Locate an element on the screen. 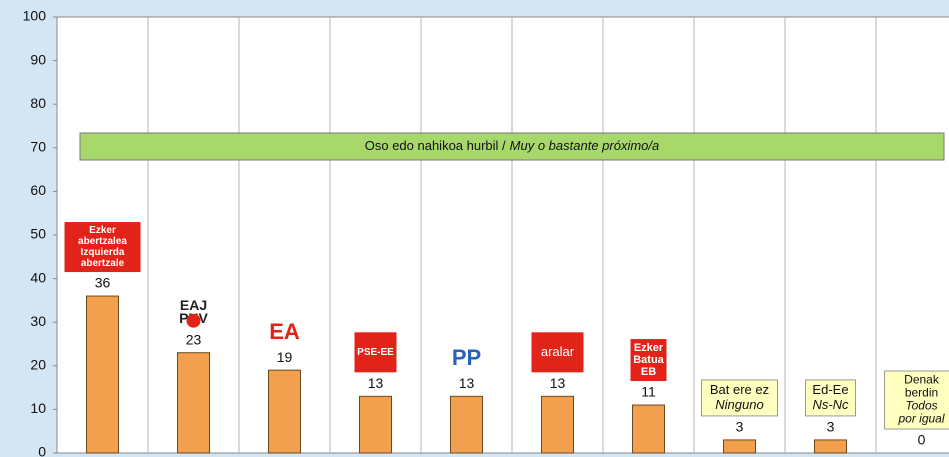 This screenshot has height=457, width=949. y-tick-label: 30 is located at coordinates (38, 321).